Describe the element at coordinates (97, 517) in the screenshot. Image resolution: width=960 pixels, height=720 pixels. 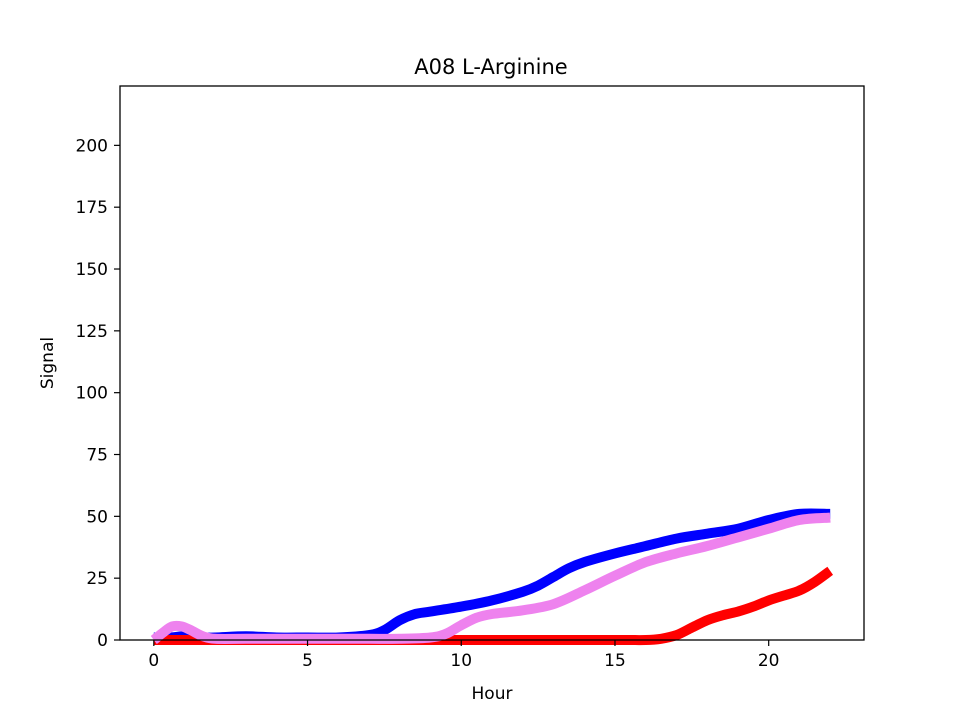
I see `y-tick-label: 50` at that location.